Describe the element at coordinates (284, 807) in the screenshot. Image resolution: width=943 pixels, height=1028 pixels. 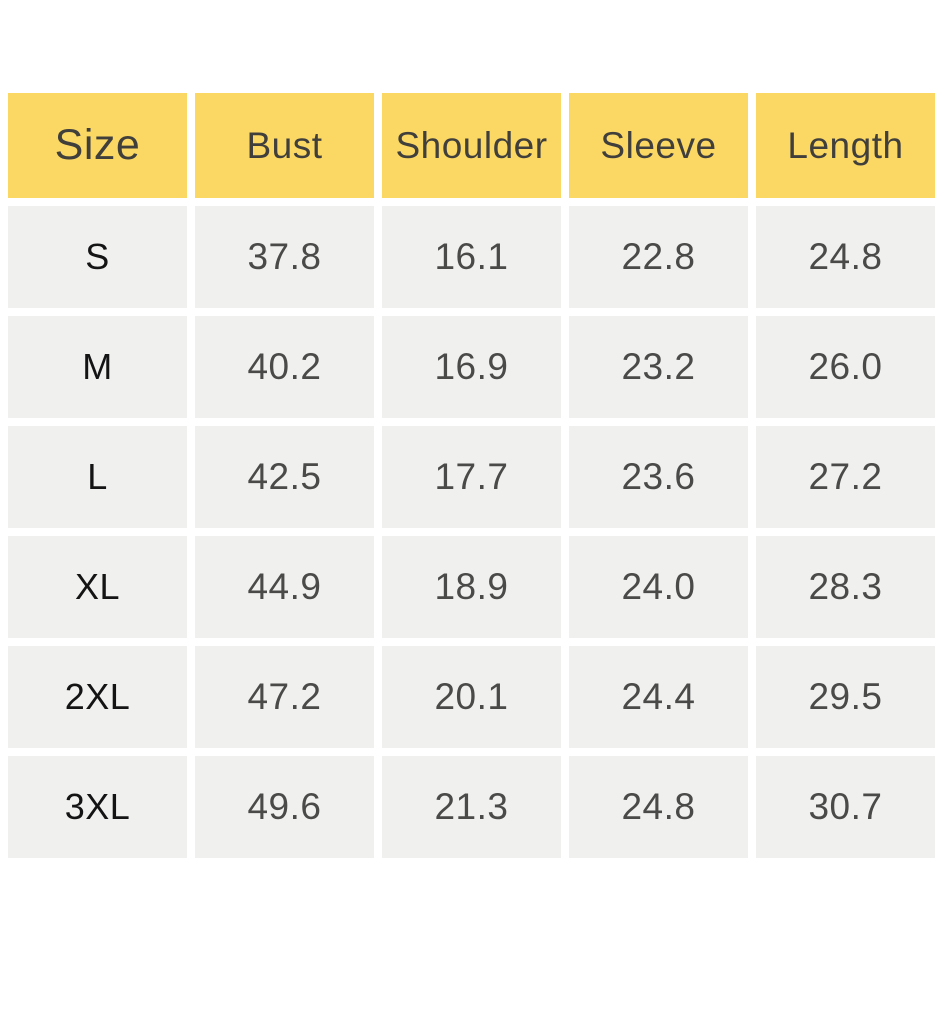
I see `bust-cell: 49.6` at that location.